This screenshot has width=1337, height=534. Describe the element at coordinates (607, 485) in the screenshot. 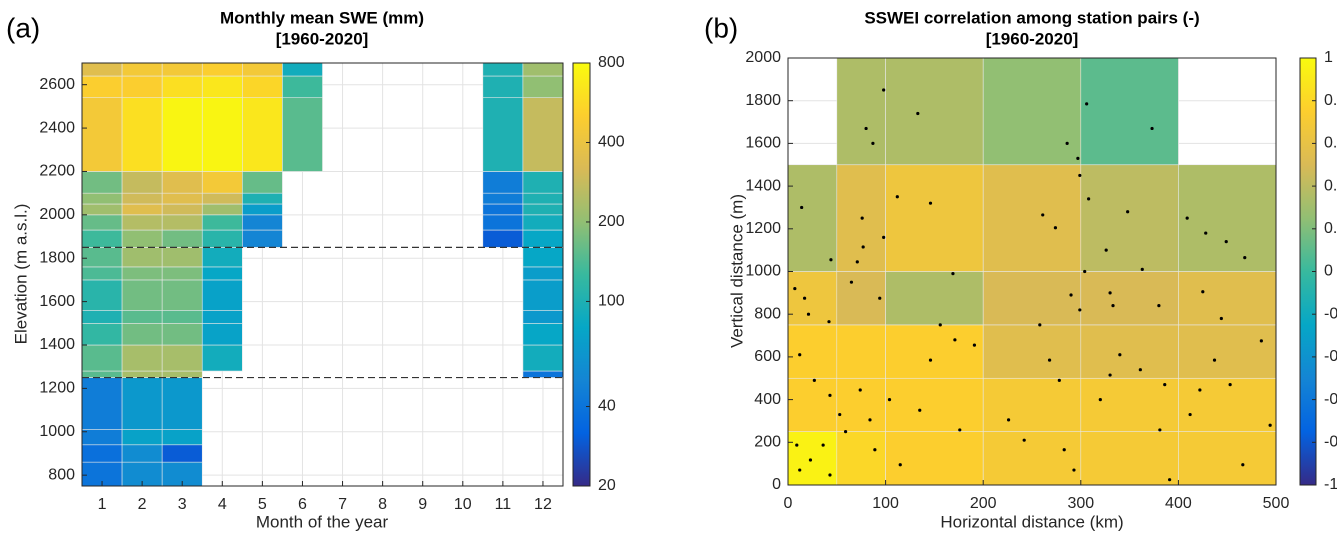

I see `colorbar-tick-label: 20` at that location.